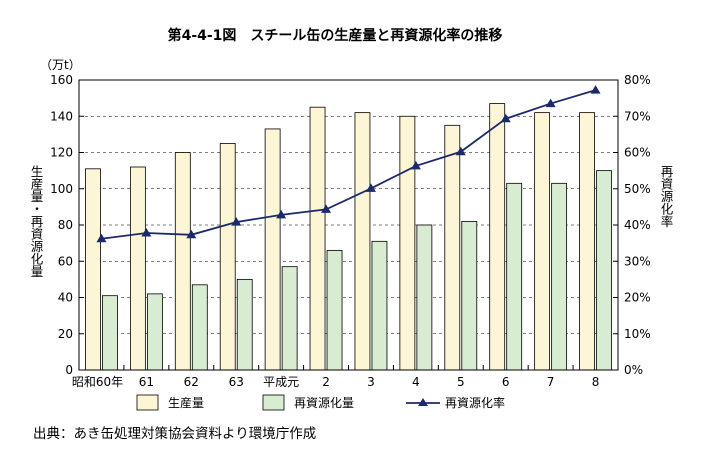 This screenshot has width=701, height=470. Describe the element at coordinates (637, 225) in the screenshot. I see `right-axis-tick-label: 40%` at that location.